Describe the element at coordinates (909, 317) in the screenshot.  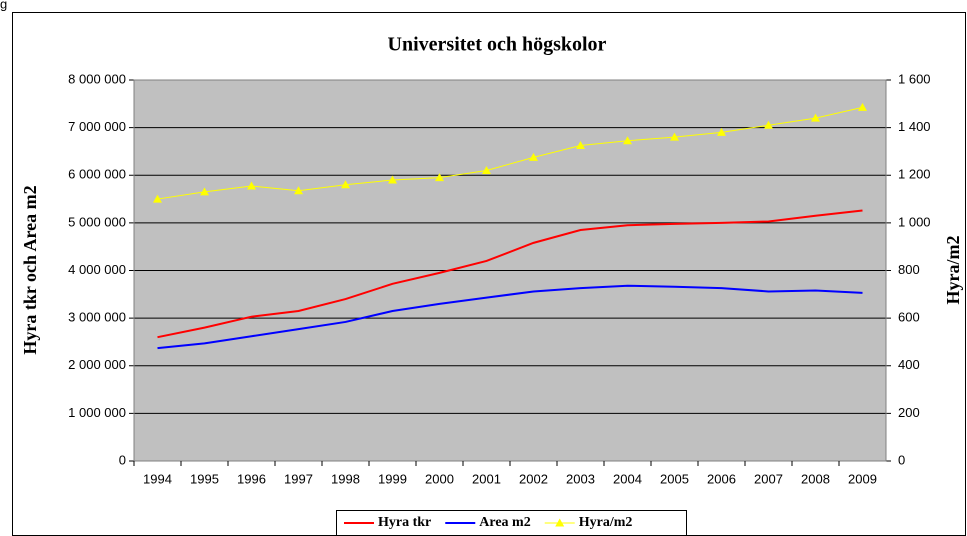
I see `y2-tick-label: 600` at that location.